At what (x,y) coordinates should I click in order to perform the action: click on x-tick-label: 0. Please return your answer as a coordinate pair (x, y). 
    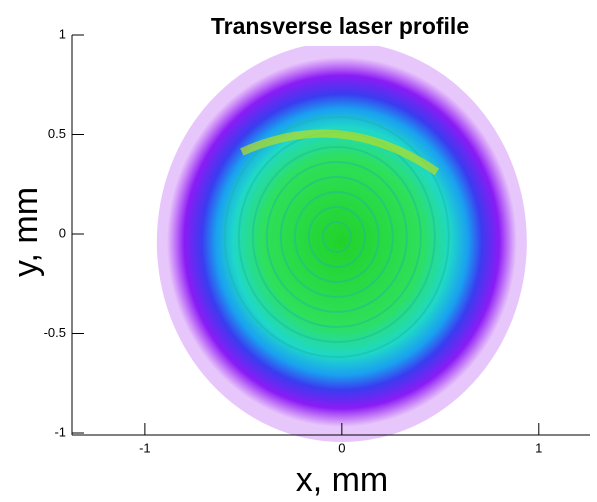
    Looking at the image, I should click on (341, 447).